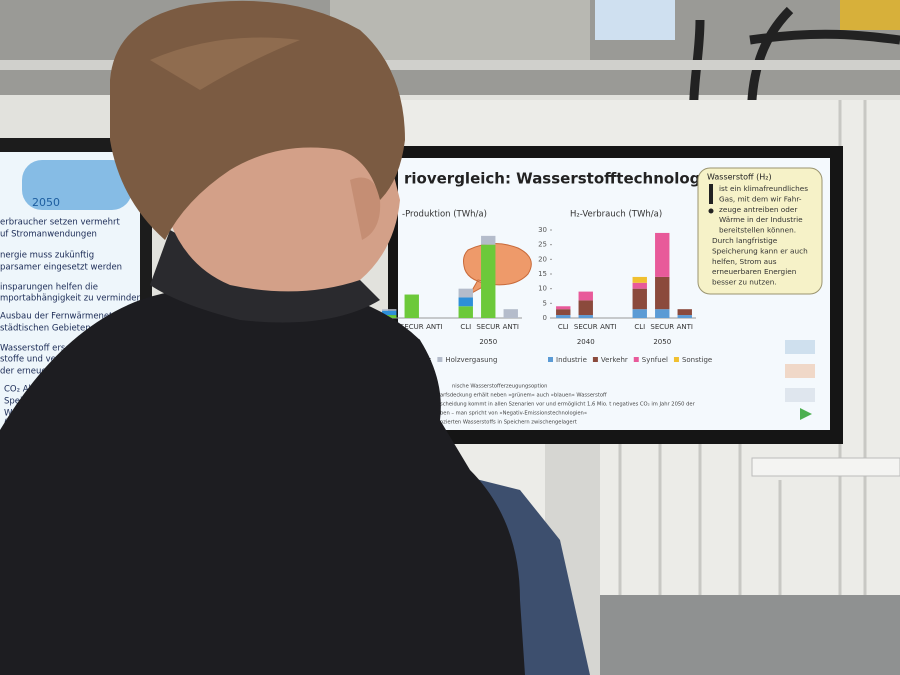  I want to click on exclamation, so click(711, 194).